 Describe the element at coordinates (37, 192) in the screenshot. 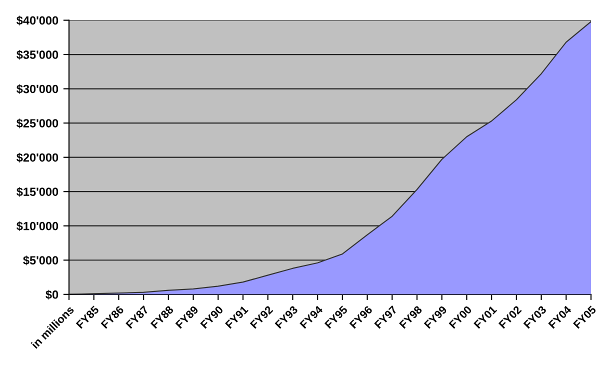

I see `y-tick-label: $15'000` at that location.